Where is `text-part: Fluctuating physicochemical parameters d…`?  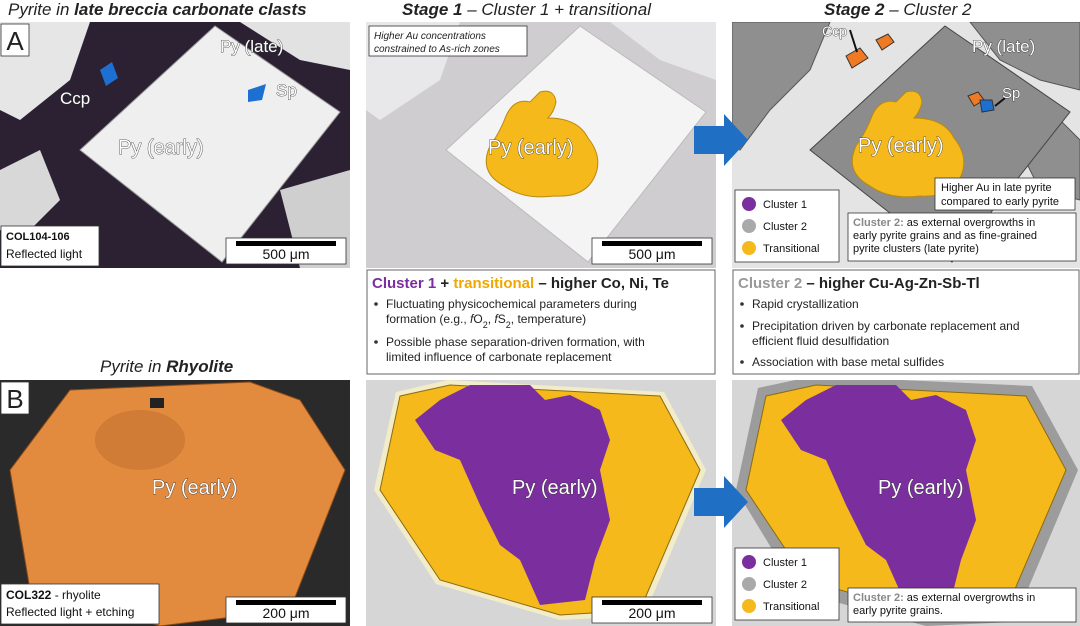
text-part: Fluctuating physicochemical parameters d… is located at coordinates (511, 304).